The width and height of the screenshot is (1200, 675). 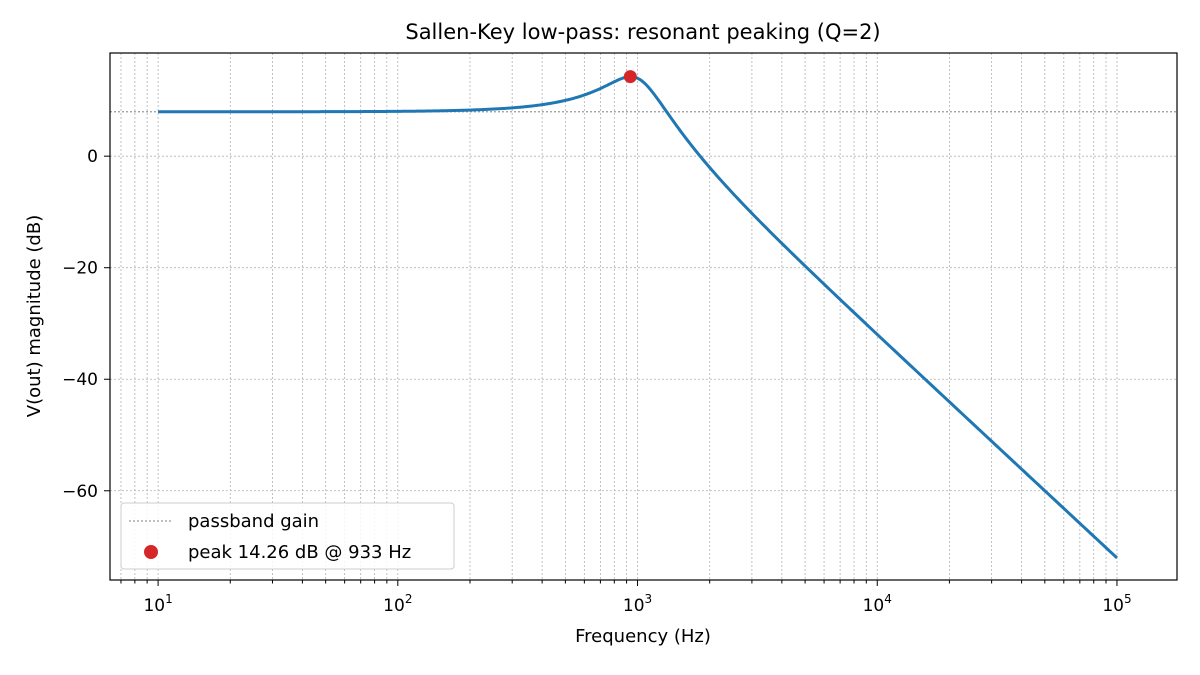 I want to click on peak-marker, so click(x=630, y=77).